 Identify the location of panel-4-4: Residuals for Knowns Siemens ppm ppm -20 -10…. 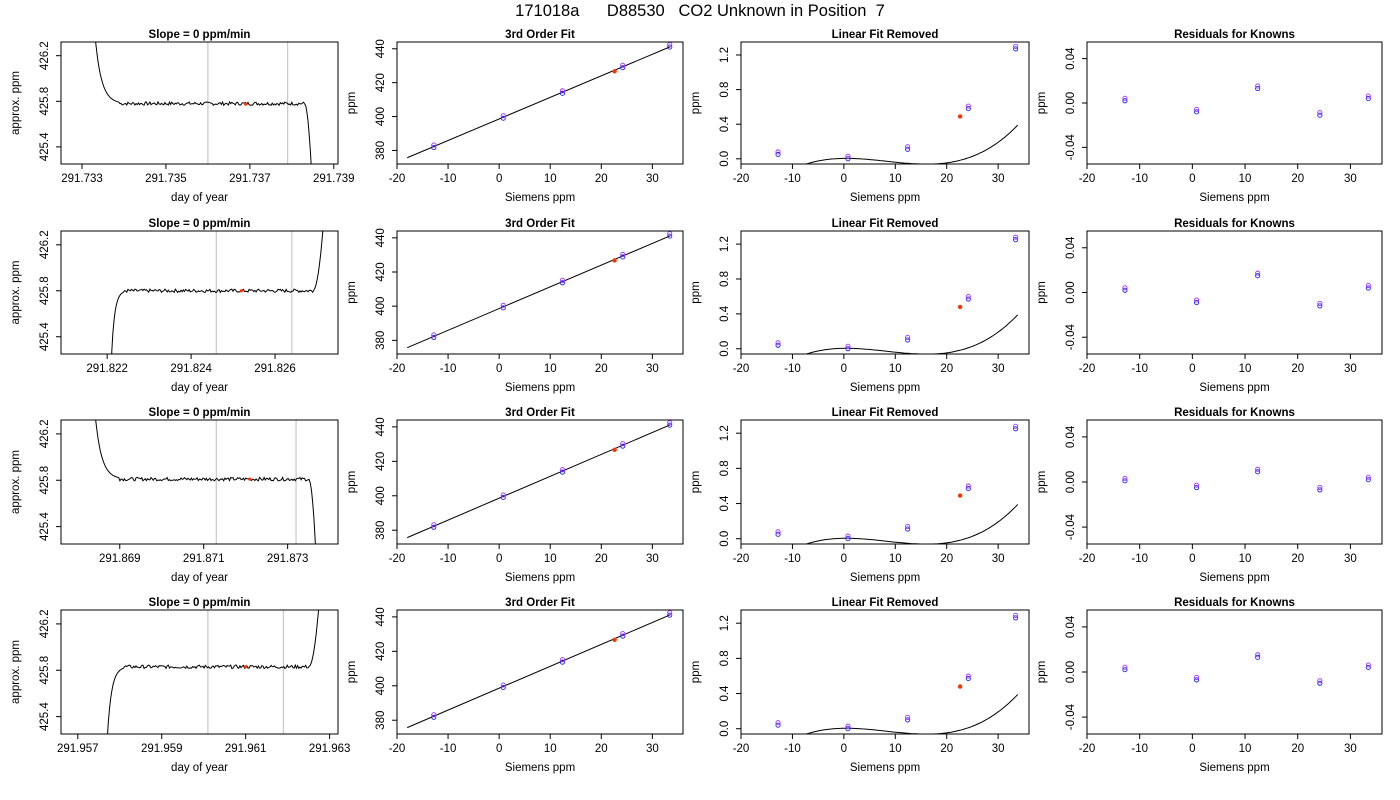
(1209, 685).